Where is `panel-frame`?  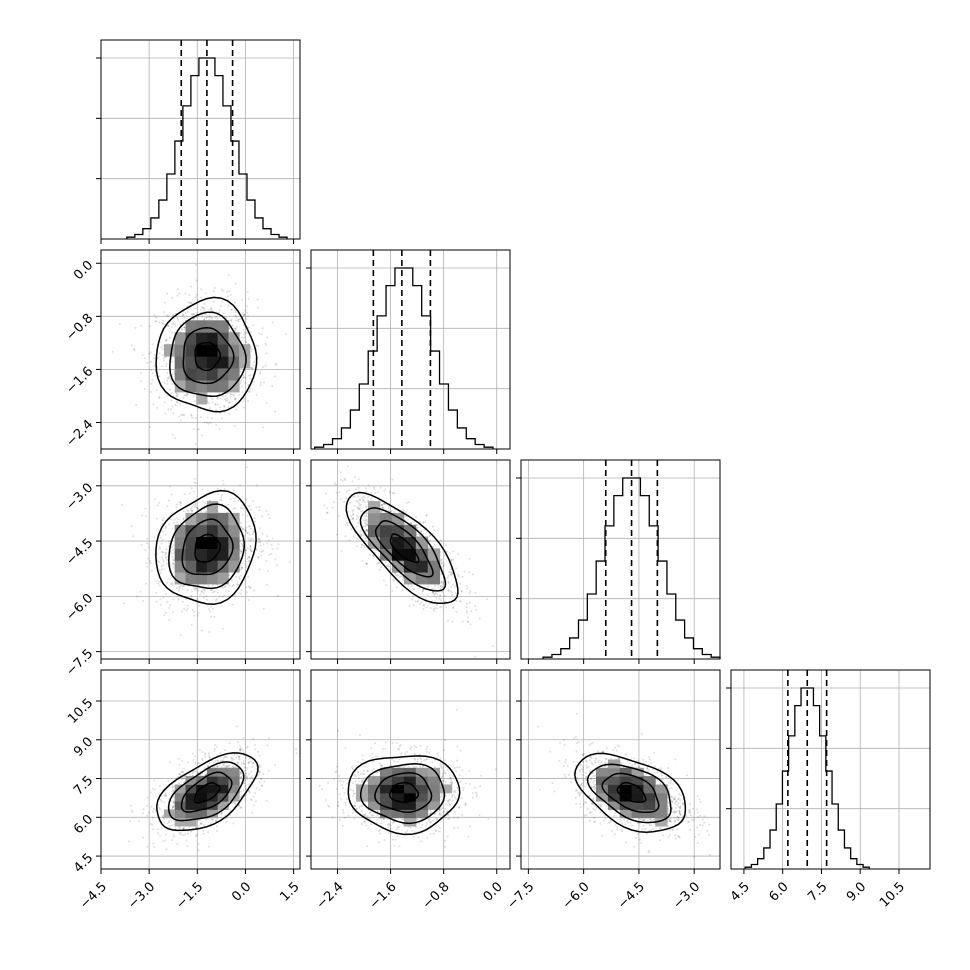 panel-frame is located at coordinates (200, 349).